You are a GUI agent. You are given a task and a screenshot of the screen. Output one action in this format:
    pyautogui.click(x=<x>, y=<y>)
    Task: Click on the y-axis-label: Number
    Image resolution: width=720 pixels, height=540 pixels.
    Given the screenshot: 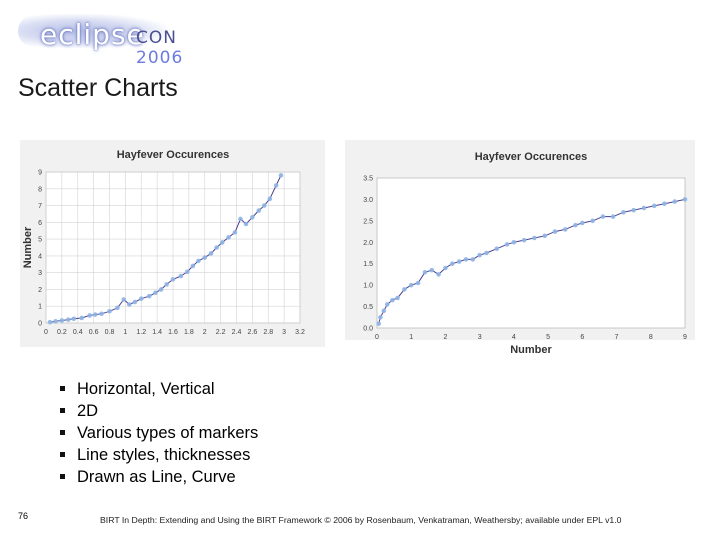 What is the action you would take?
    pyautogui.click(x=28, y=247)
    